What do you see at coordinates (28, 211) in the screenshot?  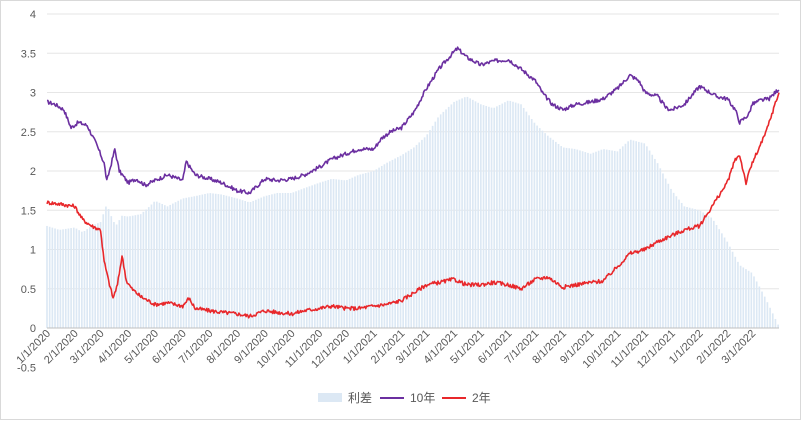 I see `y-tick-label: 1.5` at bounding box center [28, 211].